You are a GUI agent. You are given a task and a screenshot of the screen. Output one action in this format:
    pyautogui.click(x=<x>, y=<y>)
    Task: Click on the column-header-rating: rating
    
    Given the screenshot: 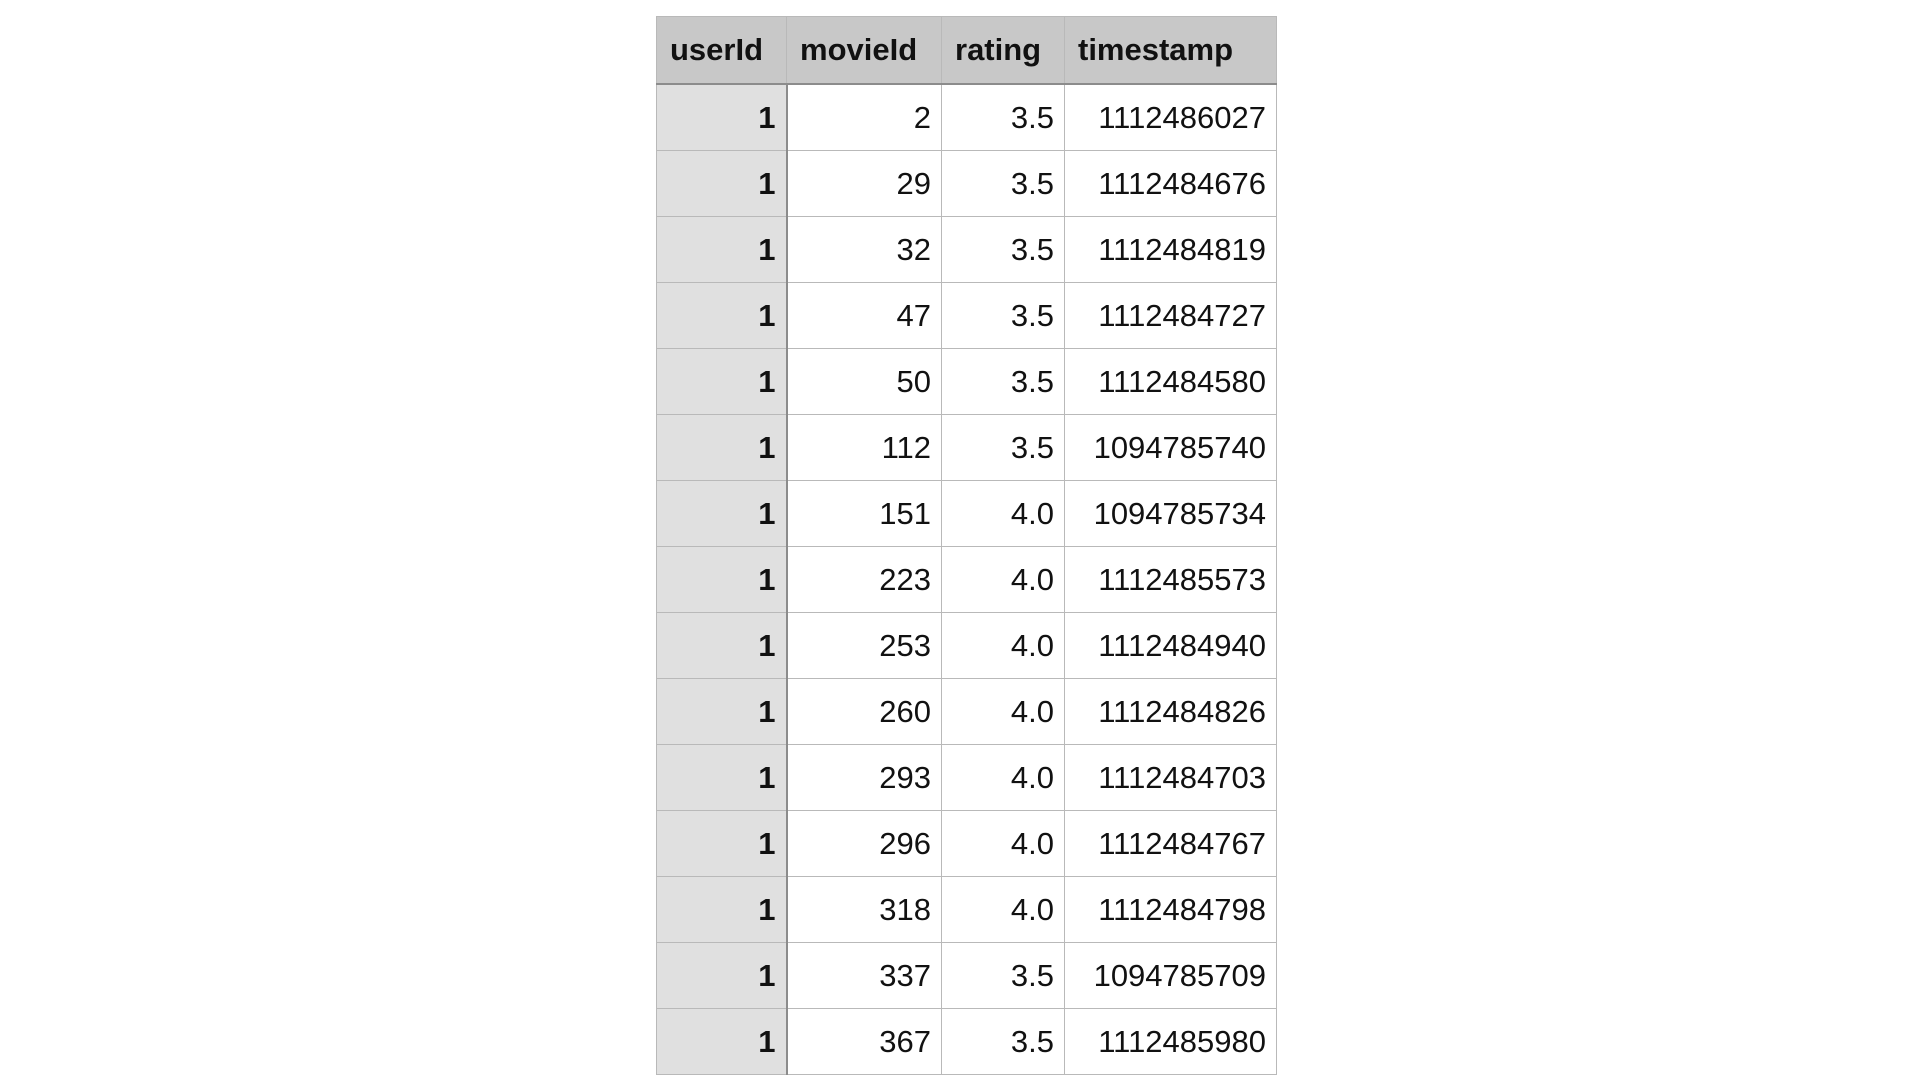 What is the action you would take?
    pyautogui.click(x=1003, y=50)
    